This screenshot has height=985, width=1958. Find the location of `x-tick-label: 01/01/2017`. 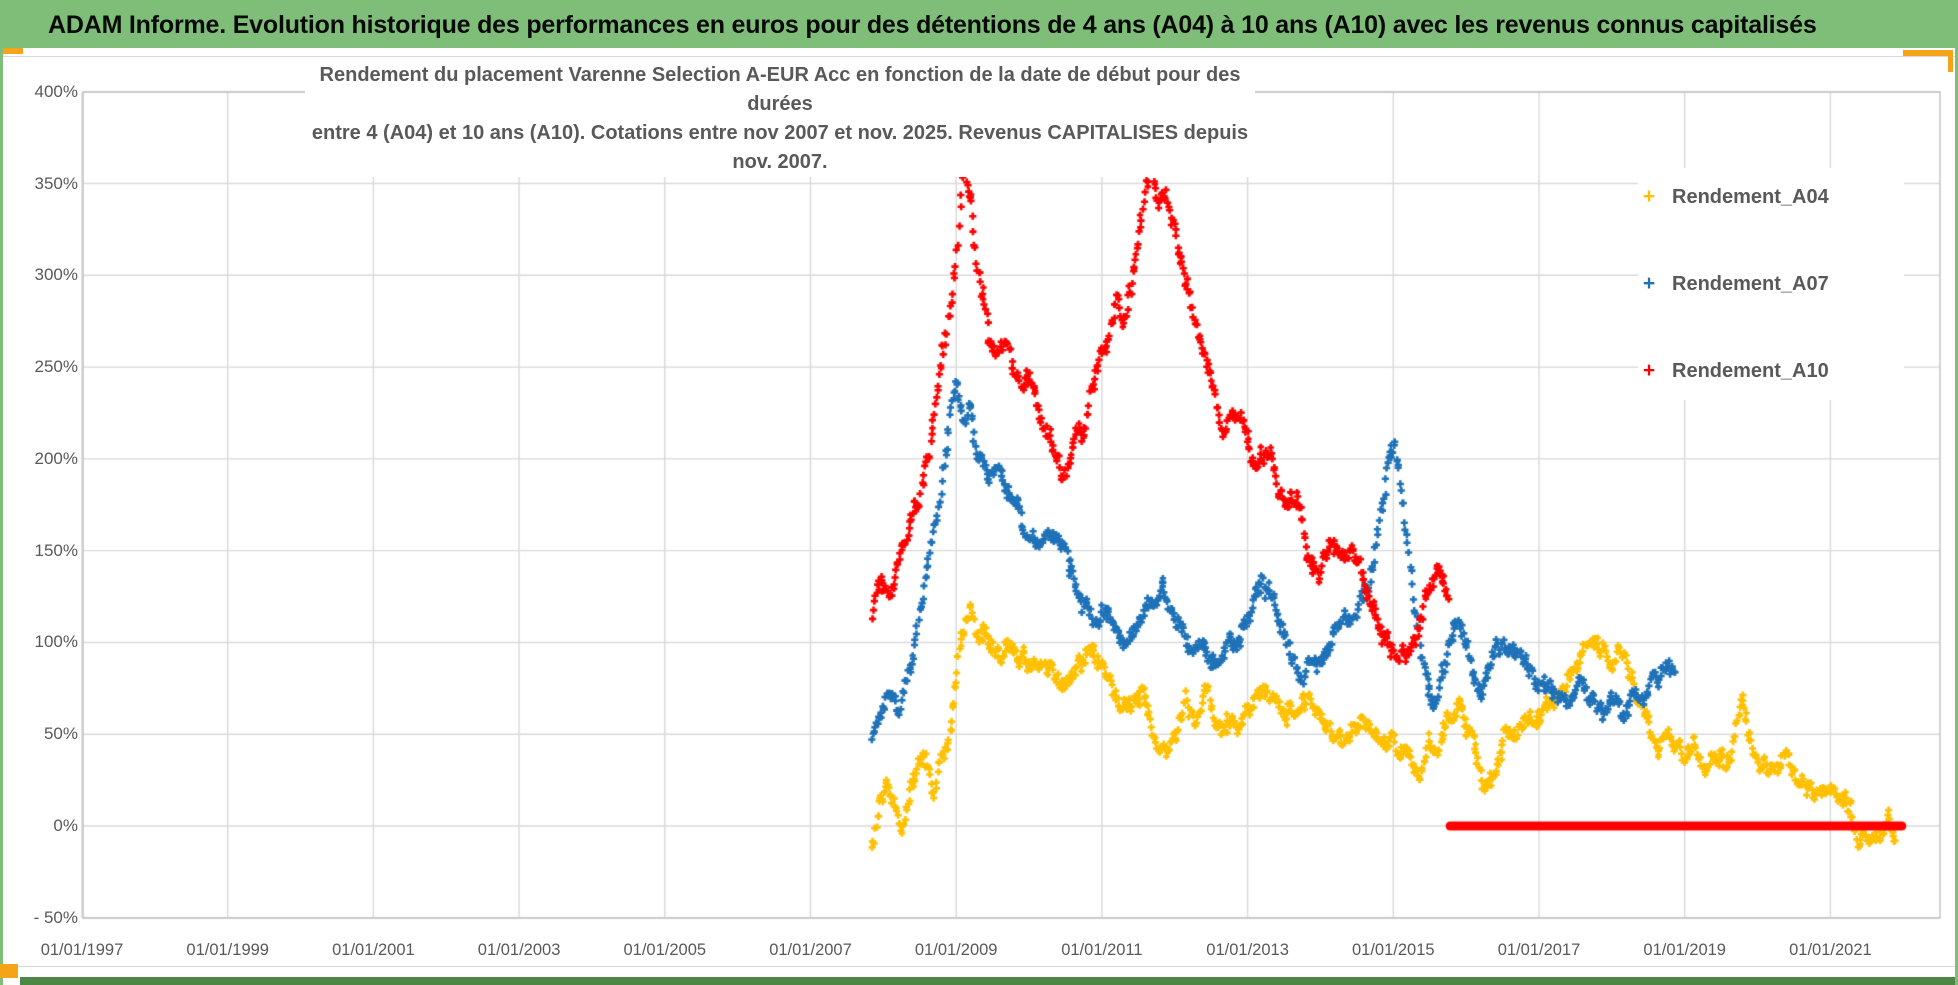

x-tick-label: 01/01/2017 is located at coordinates (1539, 950).